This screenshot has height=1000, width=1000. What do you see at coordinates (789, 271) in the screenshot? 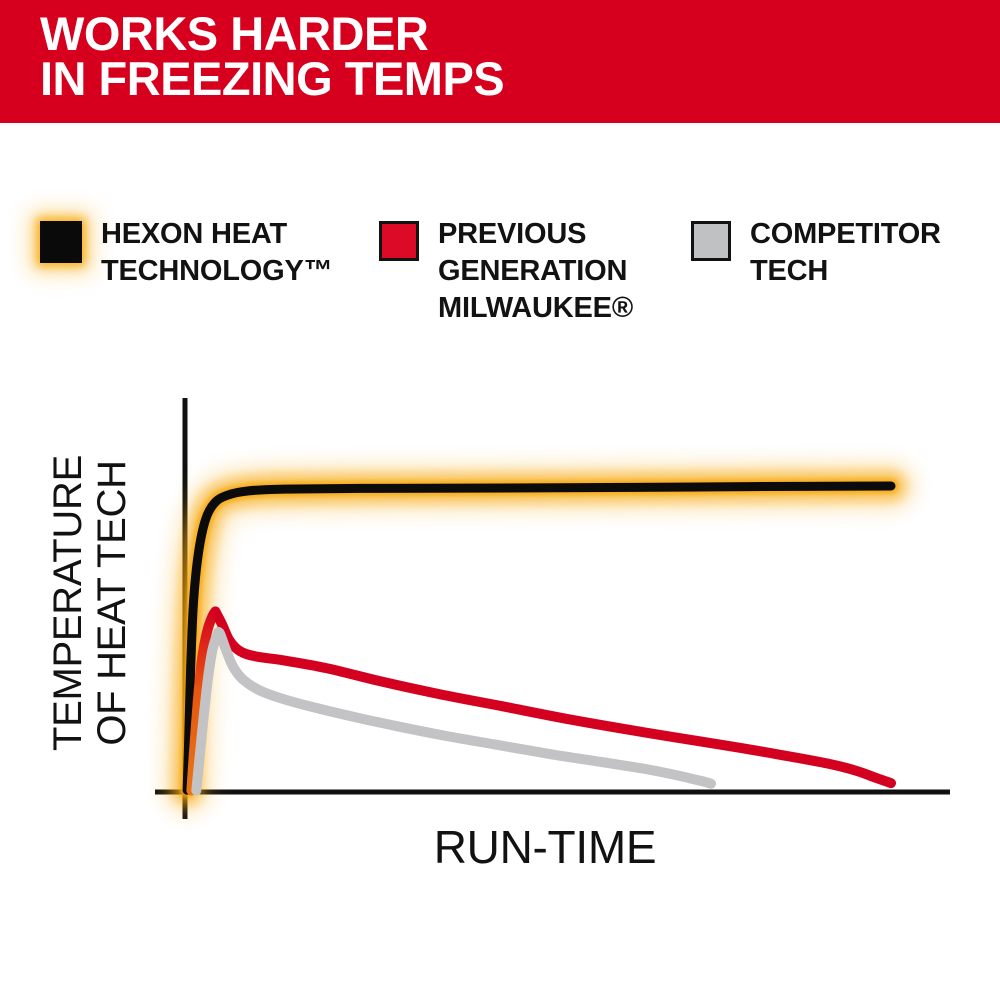
I see `legend-line: TECH` at bounding box center [789, 271].